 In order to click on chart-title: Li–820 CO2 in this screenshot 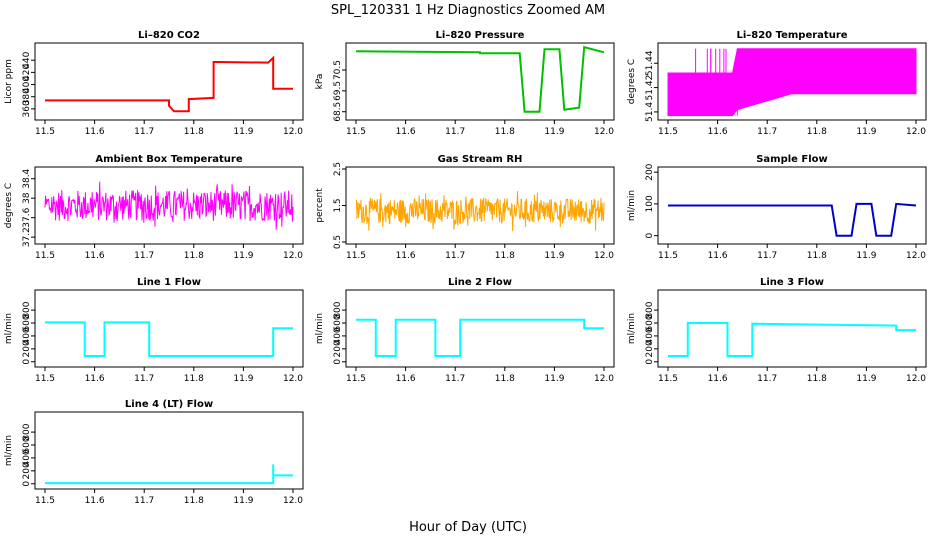, I will do `click(169, 35)`.